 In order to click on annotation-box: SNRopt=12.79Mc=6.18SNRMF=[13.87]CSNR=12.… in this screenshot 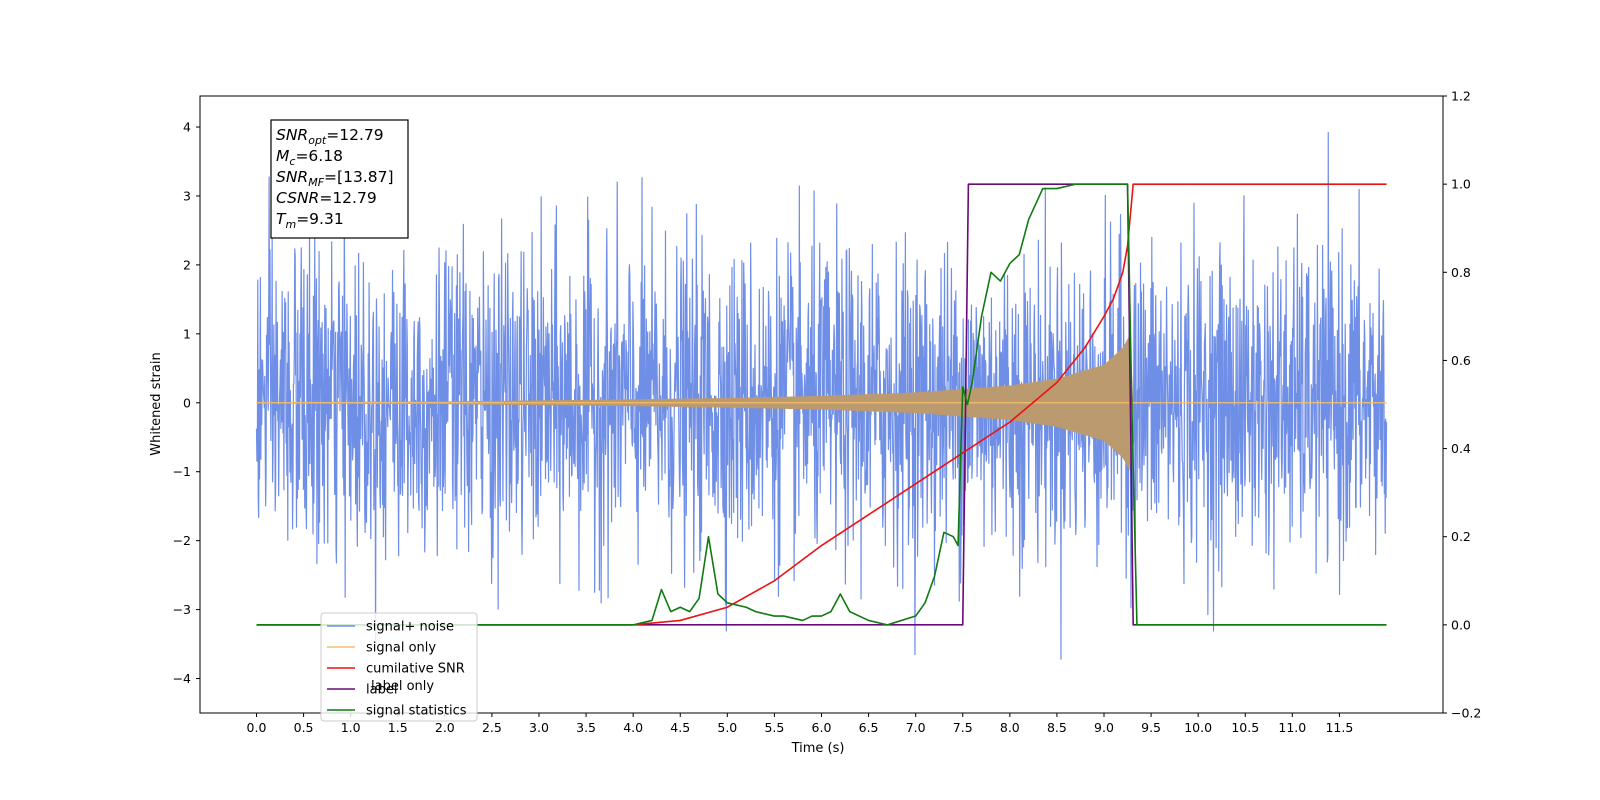, I will do `click(339, 179)`.